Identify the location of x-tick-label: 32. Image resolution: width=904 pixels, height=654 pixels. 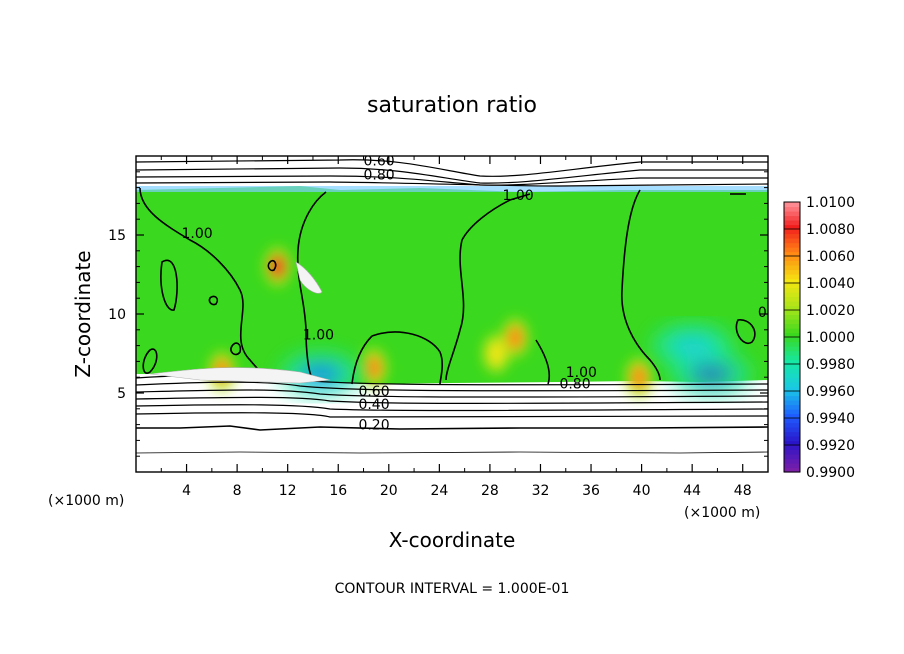
(541, 491).